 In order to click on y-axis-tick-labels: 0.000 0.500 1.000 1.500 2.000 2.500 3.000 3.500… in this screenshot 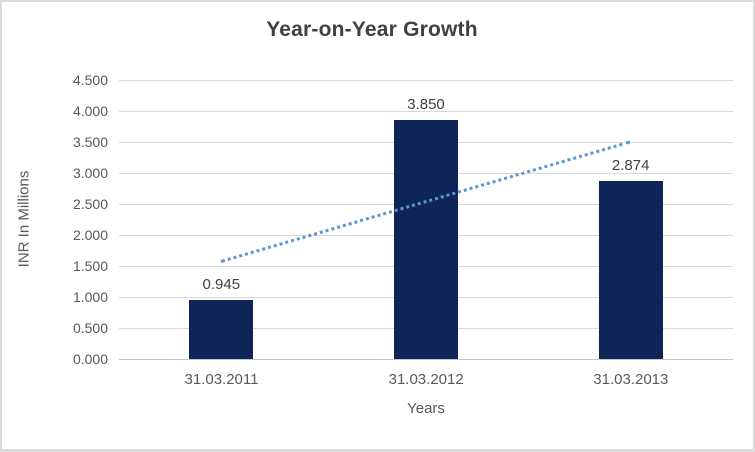, I will do `click(66, 225)`.